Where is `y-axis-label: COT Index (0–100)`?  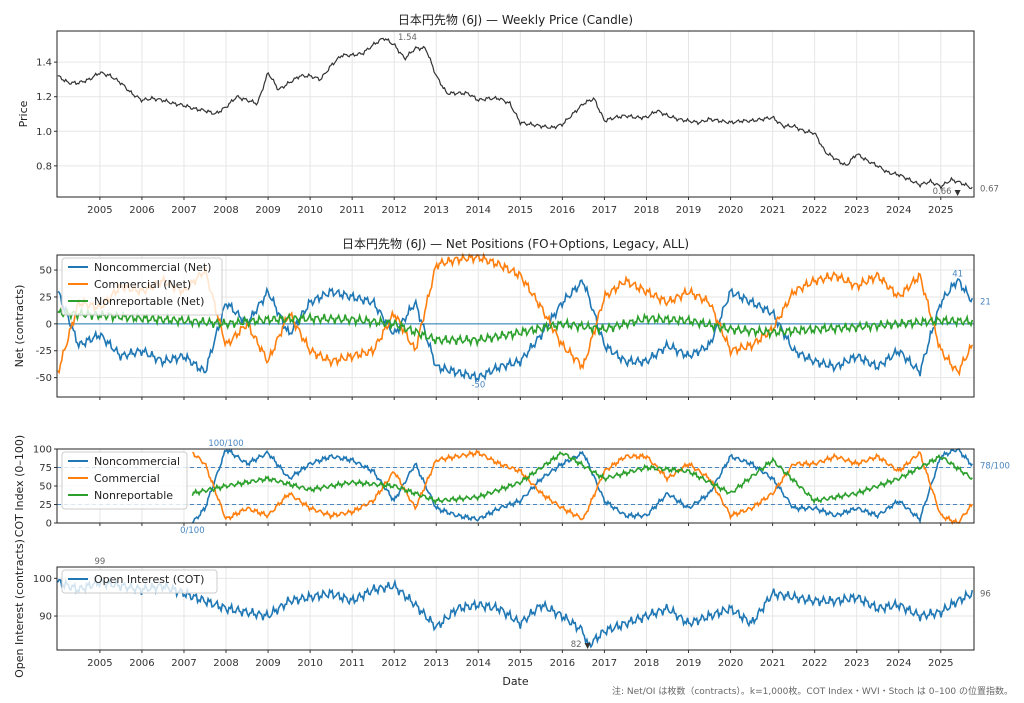 y-axis-label: COT Index (0–100) is located at coordinates (19, 486).